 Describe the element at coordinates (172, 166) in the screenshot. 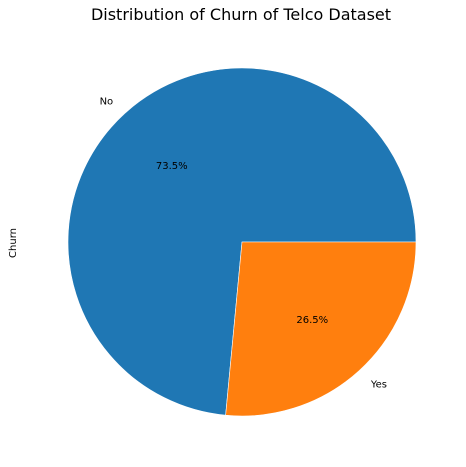

I see `pct-label-no: 73.5%` at that location.